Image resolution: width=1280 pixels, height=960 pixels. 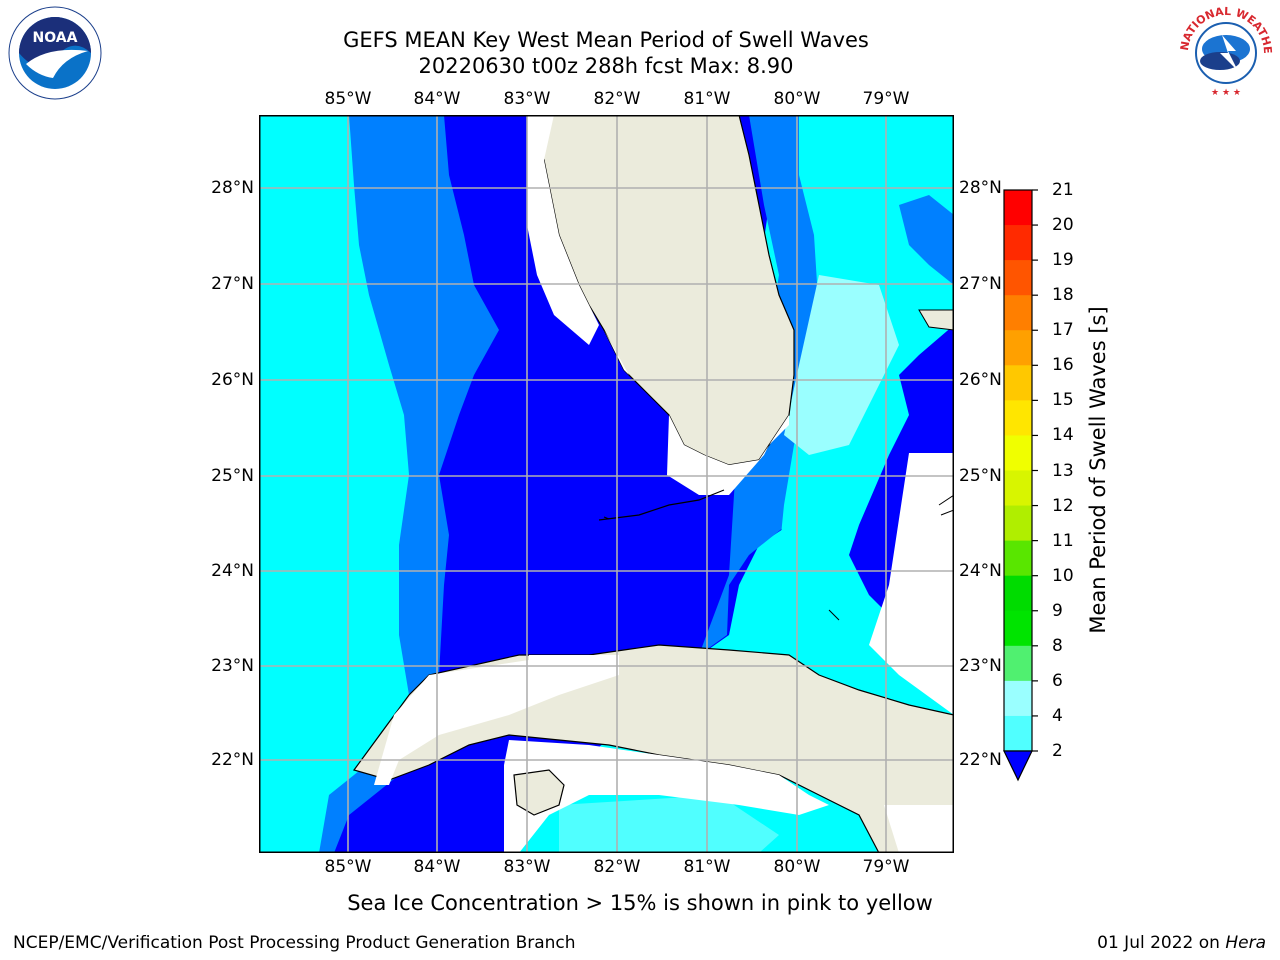 What do you see at coordinates (348, 99) in the screenshot?
I see `lon-label-top: 85°W` at bounding box center [348, 99].